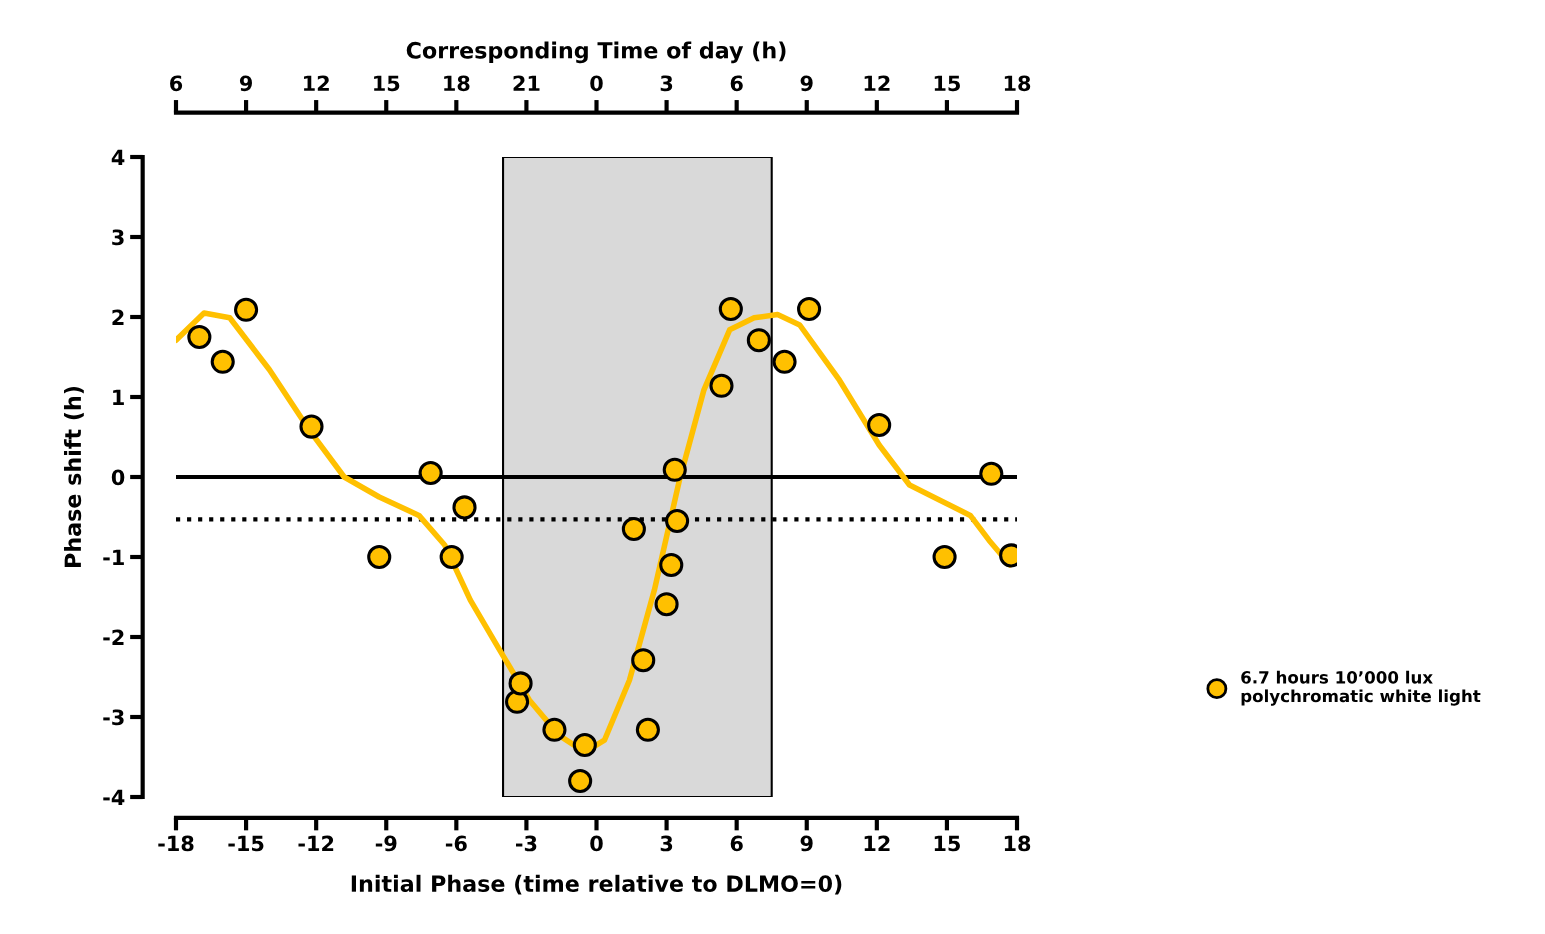 The image size is (1545, 934). What do you see at coordinates (316, 843) in the screenshot?
I see `x-tick-label: -12` at bounding box center [316, 843].